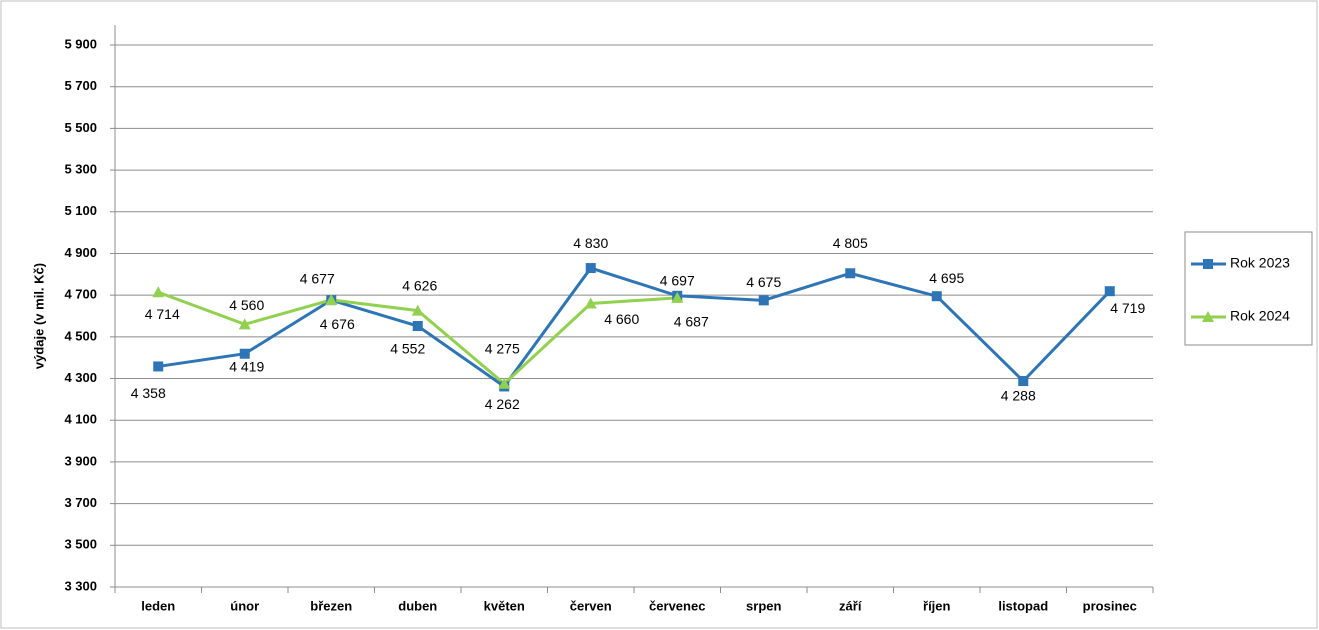  What do you see at coordinates (1260, 316) in the screenshot?
I see `legend-label: Rok 2024` at bounding box center [1260, 316].